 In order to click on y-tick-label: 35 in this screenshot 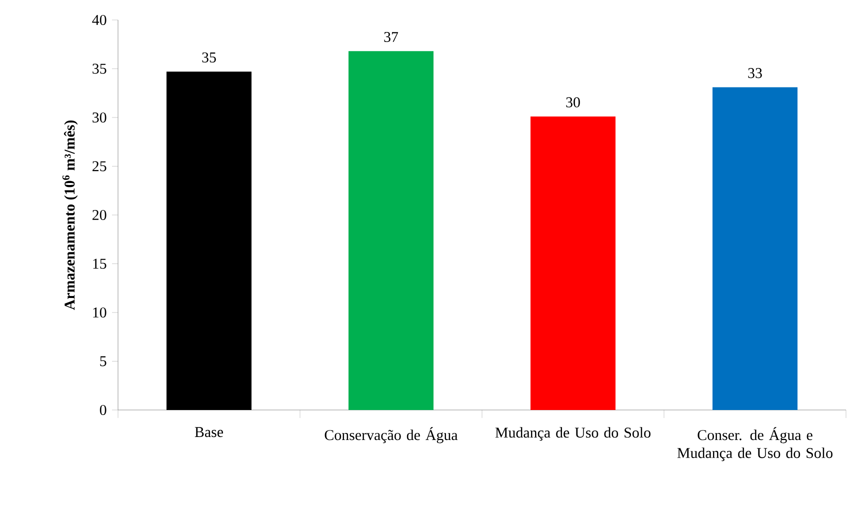, I will do `click(99, 69)`.